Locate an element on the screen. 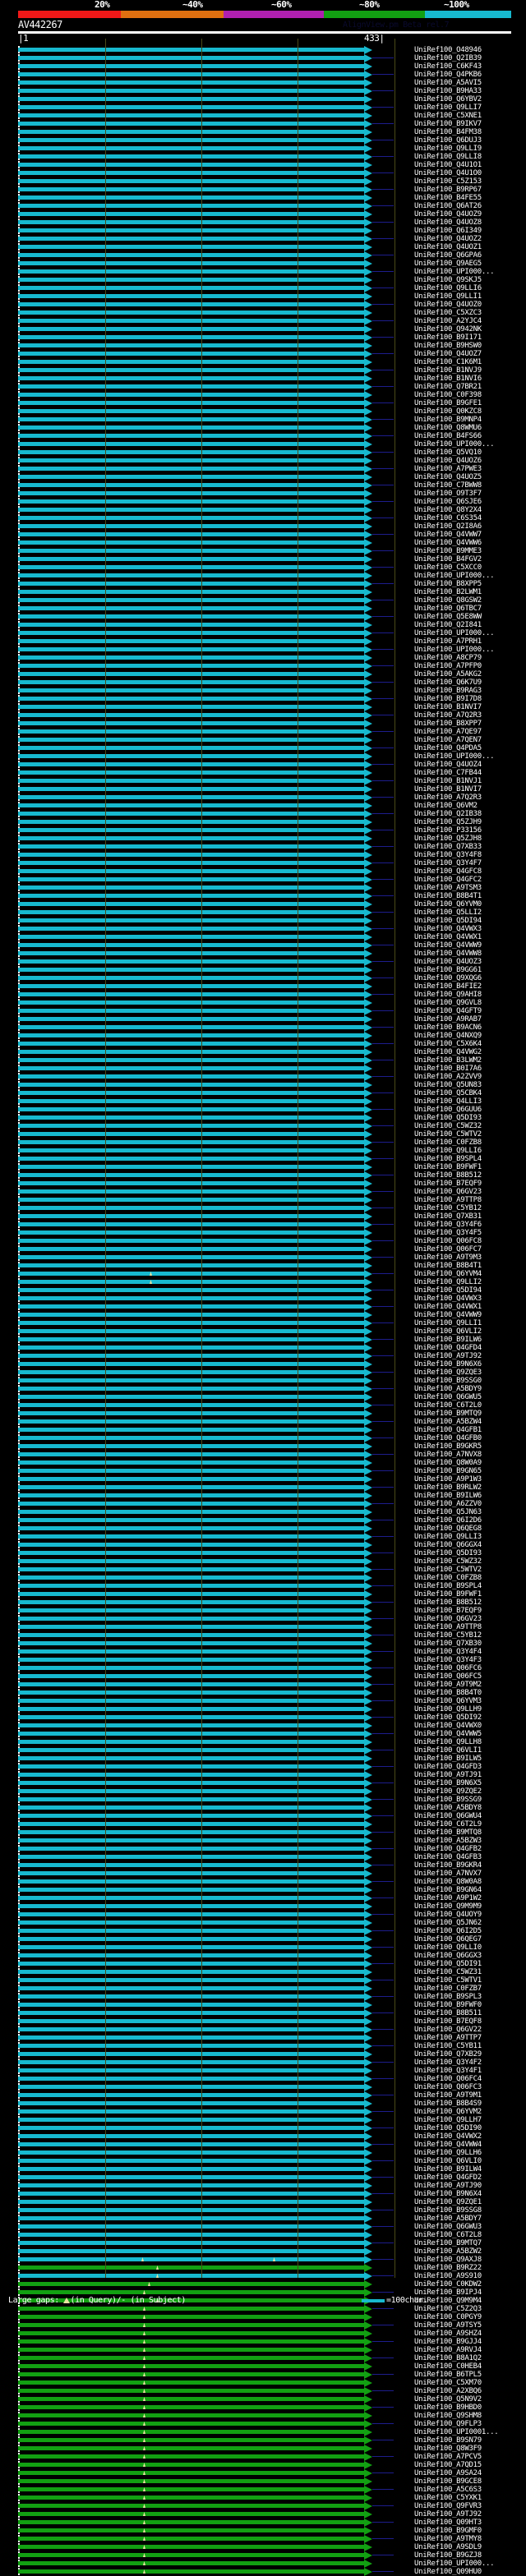 This screenshot has height=2576, width=526. hit-label: UniRef100_B9N6X6 is located at coordinates (448, 1364).